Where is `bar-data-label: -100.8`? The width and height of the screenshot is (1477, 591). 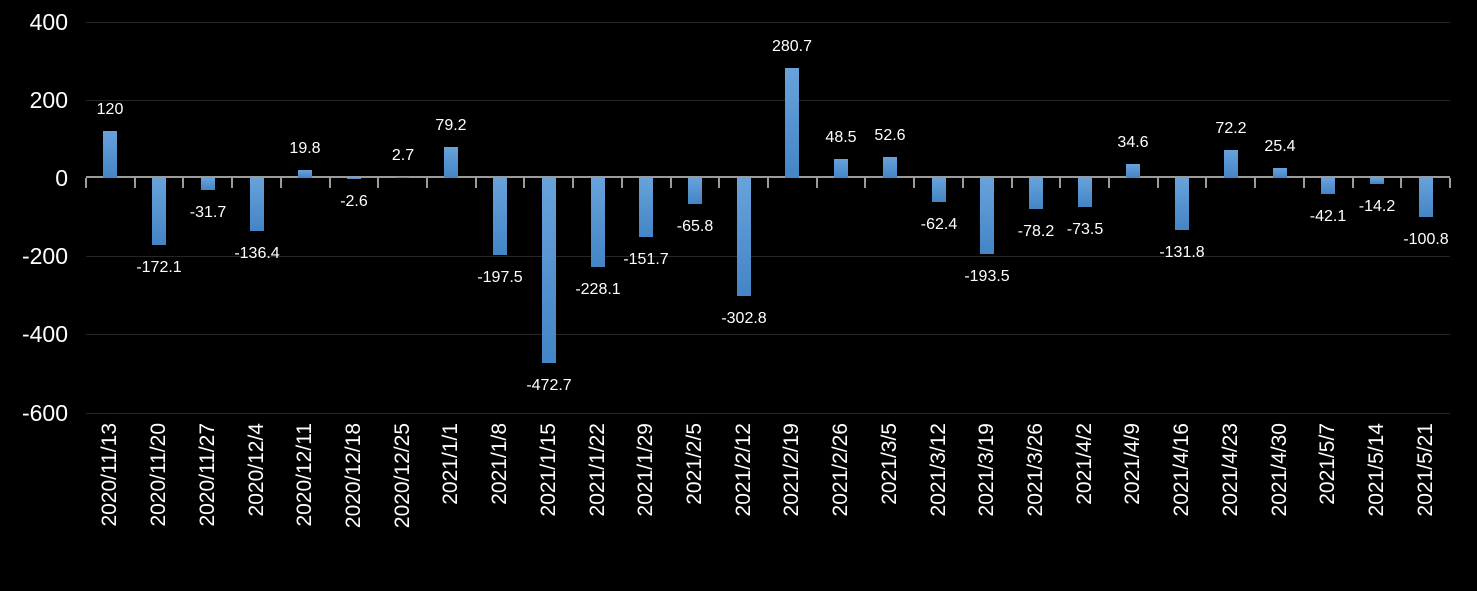 bar-data-label: -100.8 is located at coordinates (1426, 239).